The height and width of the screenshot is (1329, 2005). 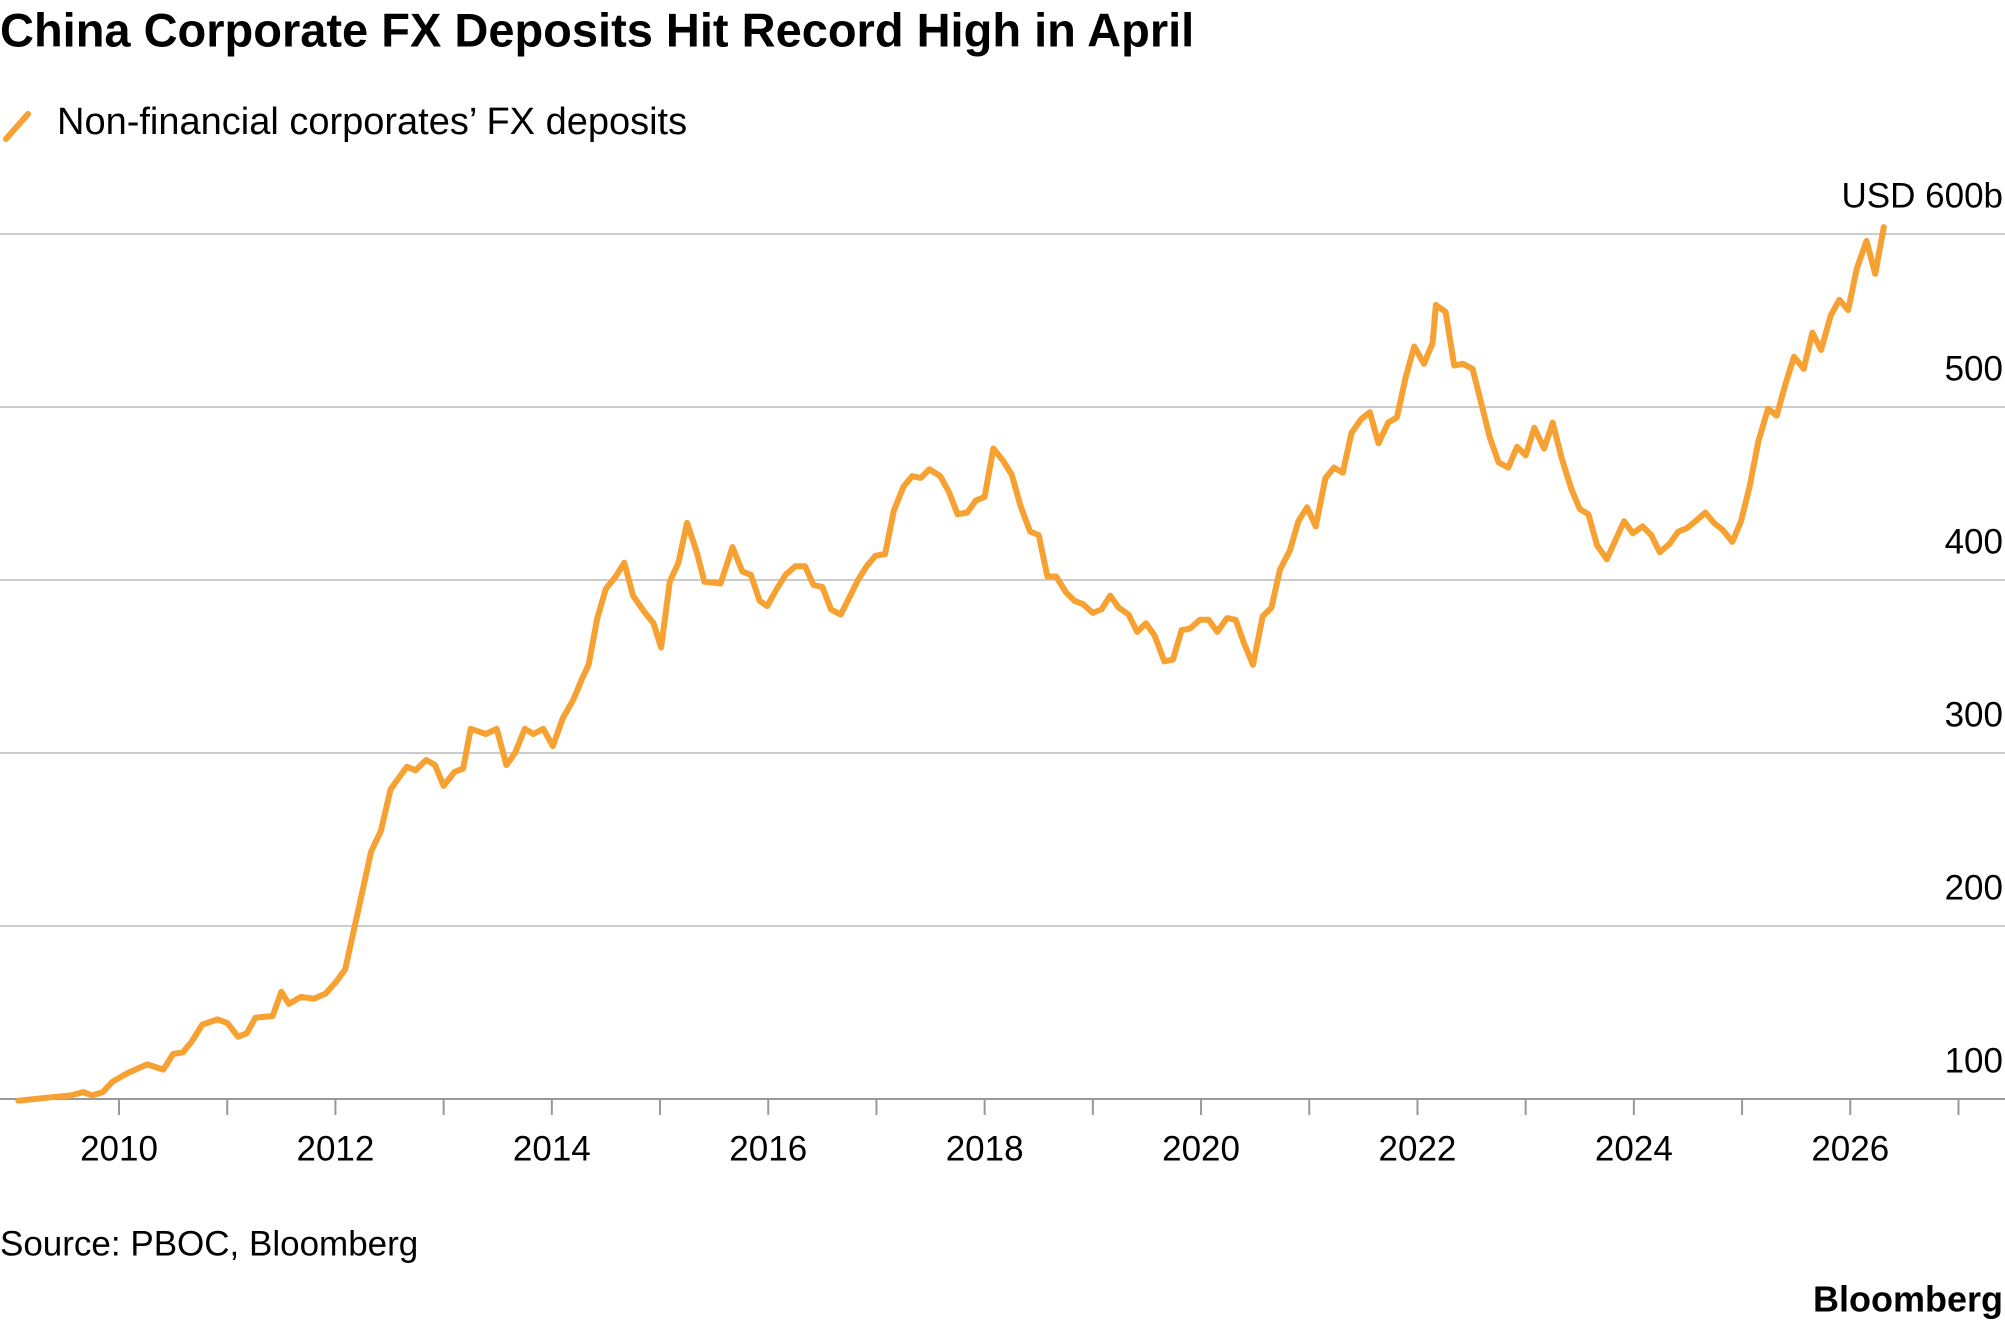 I want to click on legend-swatch, so click(x=17, y=126).